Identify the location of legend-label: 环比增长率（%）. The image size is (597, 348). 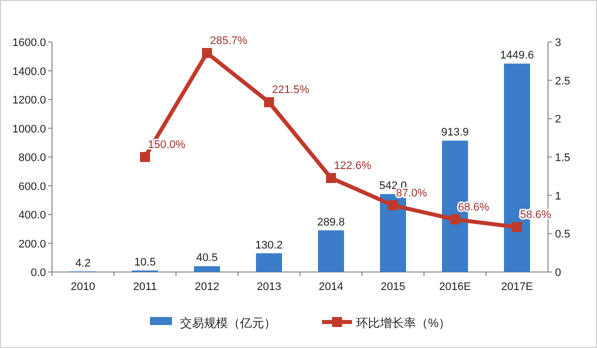
(403, 323).